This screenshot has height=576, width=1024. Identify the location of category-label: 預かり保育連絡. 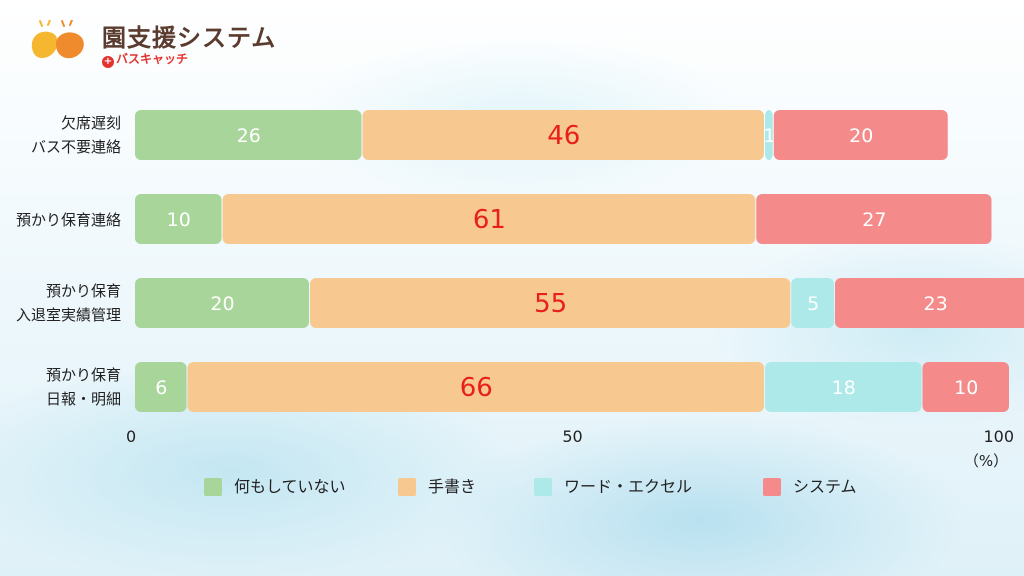
(68, 220).